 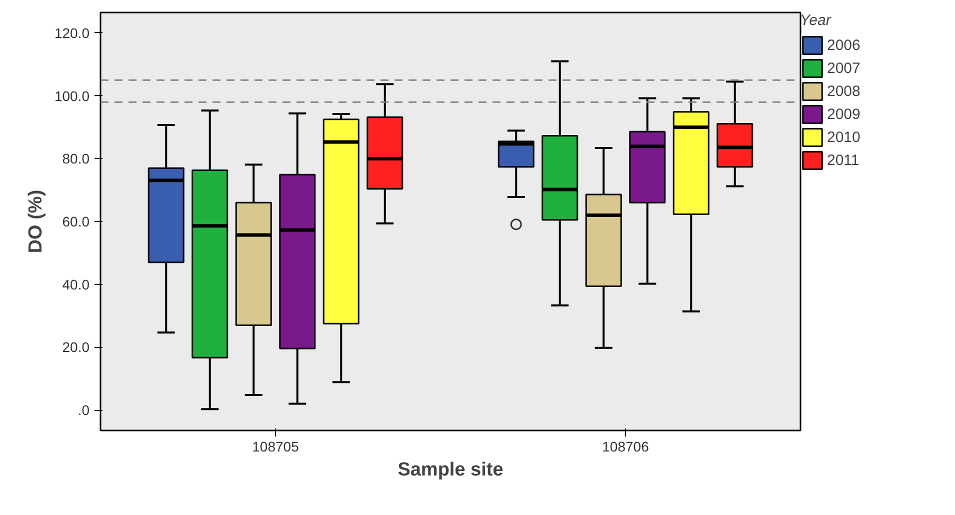 What do you see at coordinates (843, 114) in the screenshot?
I see `legend-label: 2009` at bounding box center [843, 114].